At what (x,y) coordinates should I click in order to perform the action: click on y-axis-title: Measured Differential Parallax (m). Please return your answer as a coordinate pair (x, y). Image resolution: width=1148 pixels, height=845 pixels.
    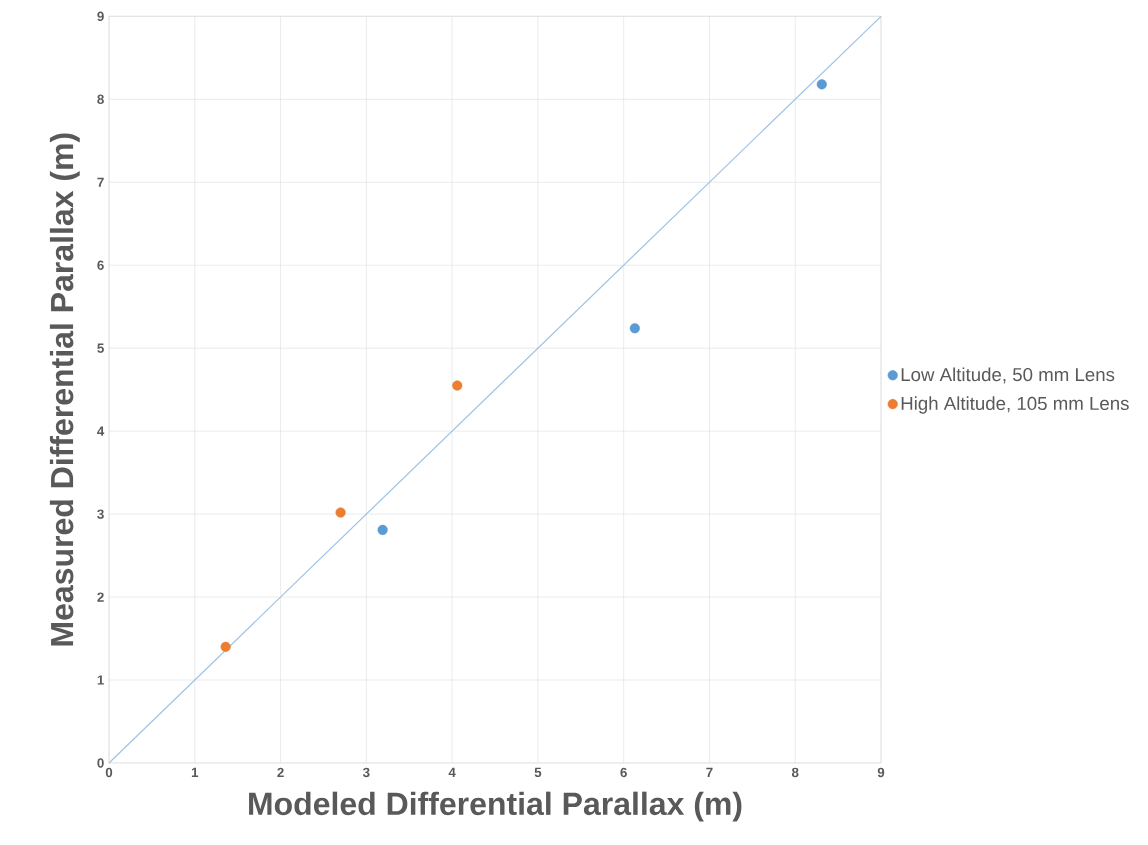
    Looking at the image, I should click on (64, 389).